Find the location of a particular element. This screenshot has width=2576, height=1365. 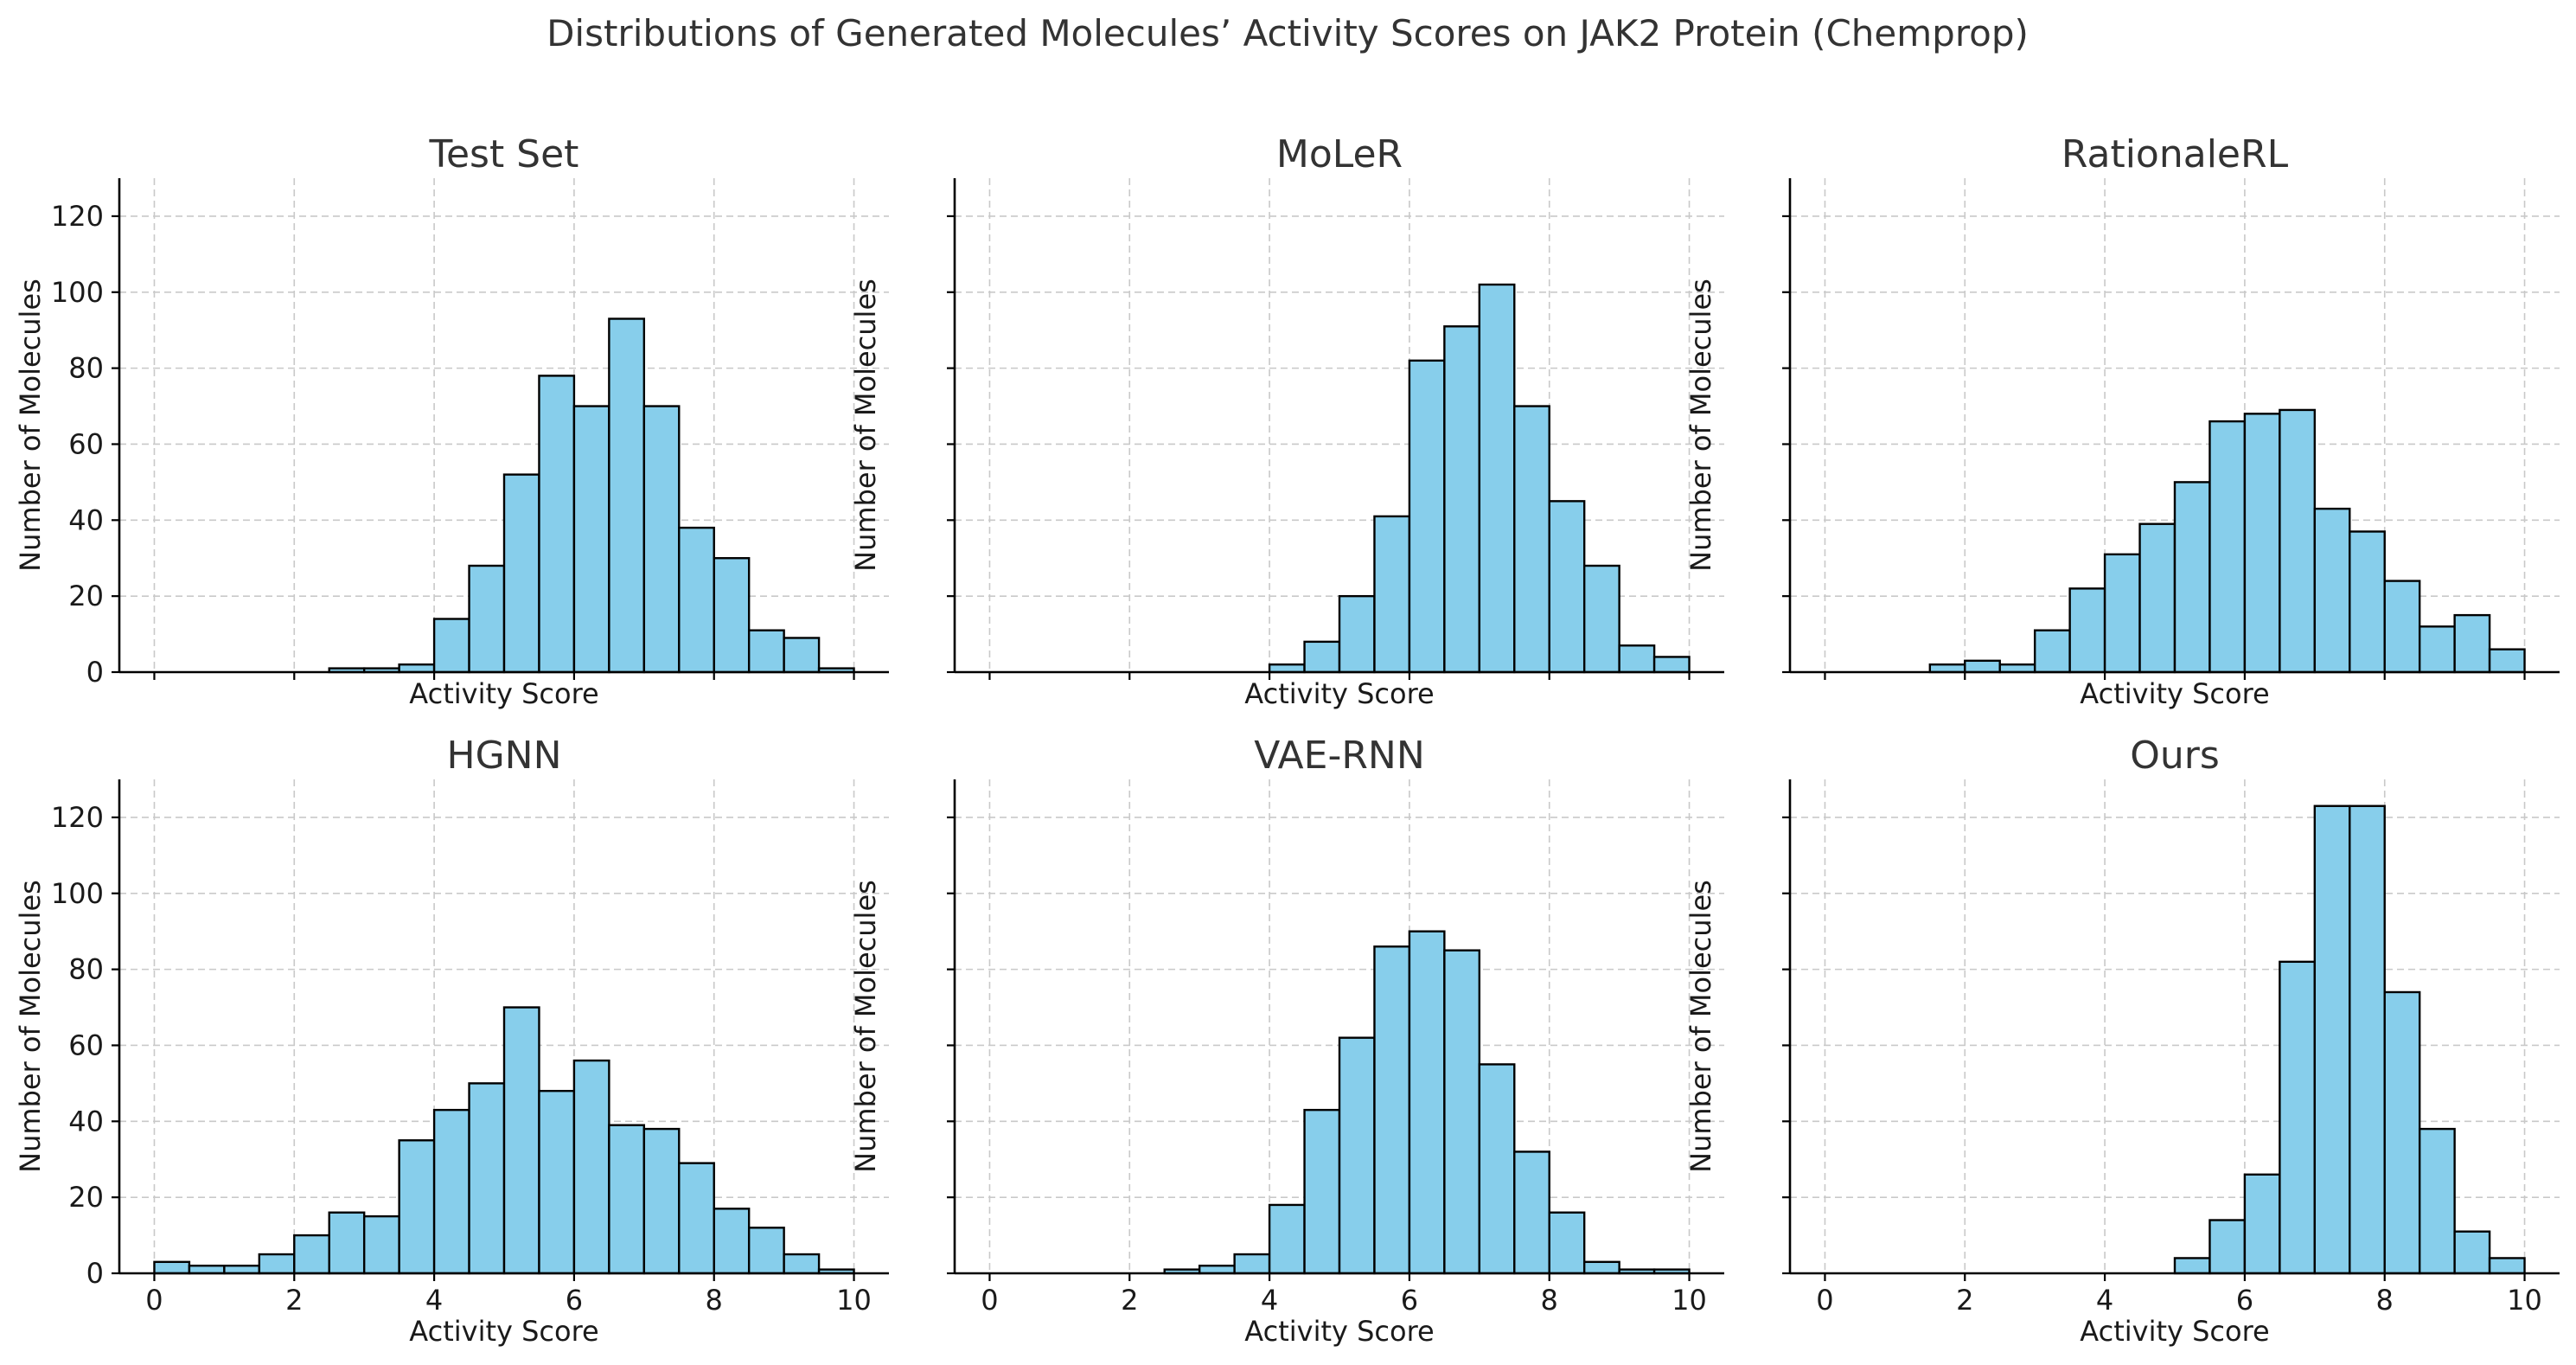

panel-title: Ours is located at coordinates (2175, 756).